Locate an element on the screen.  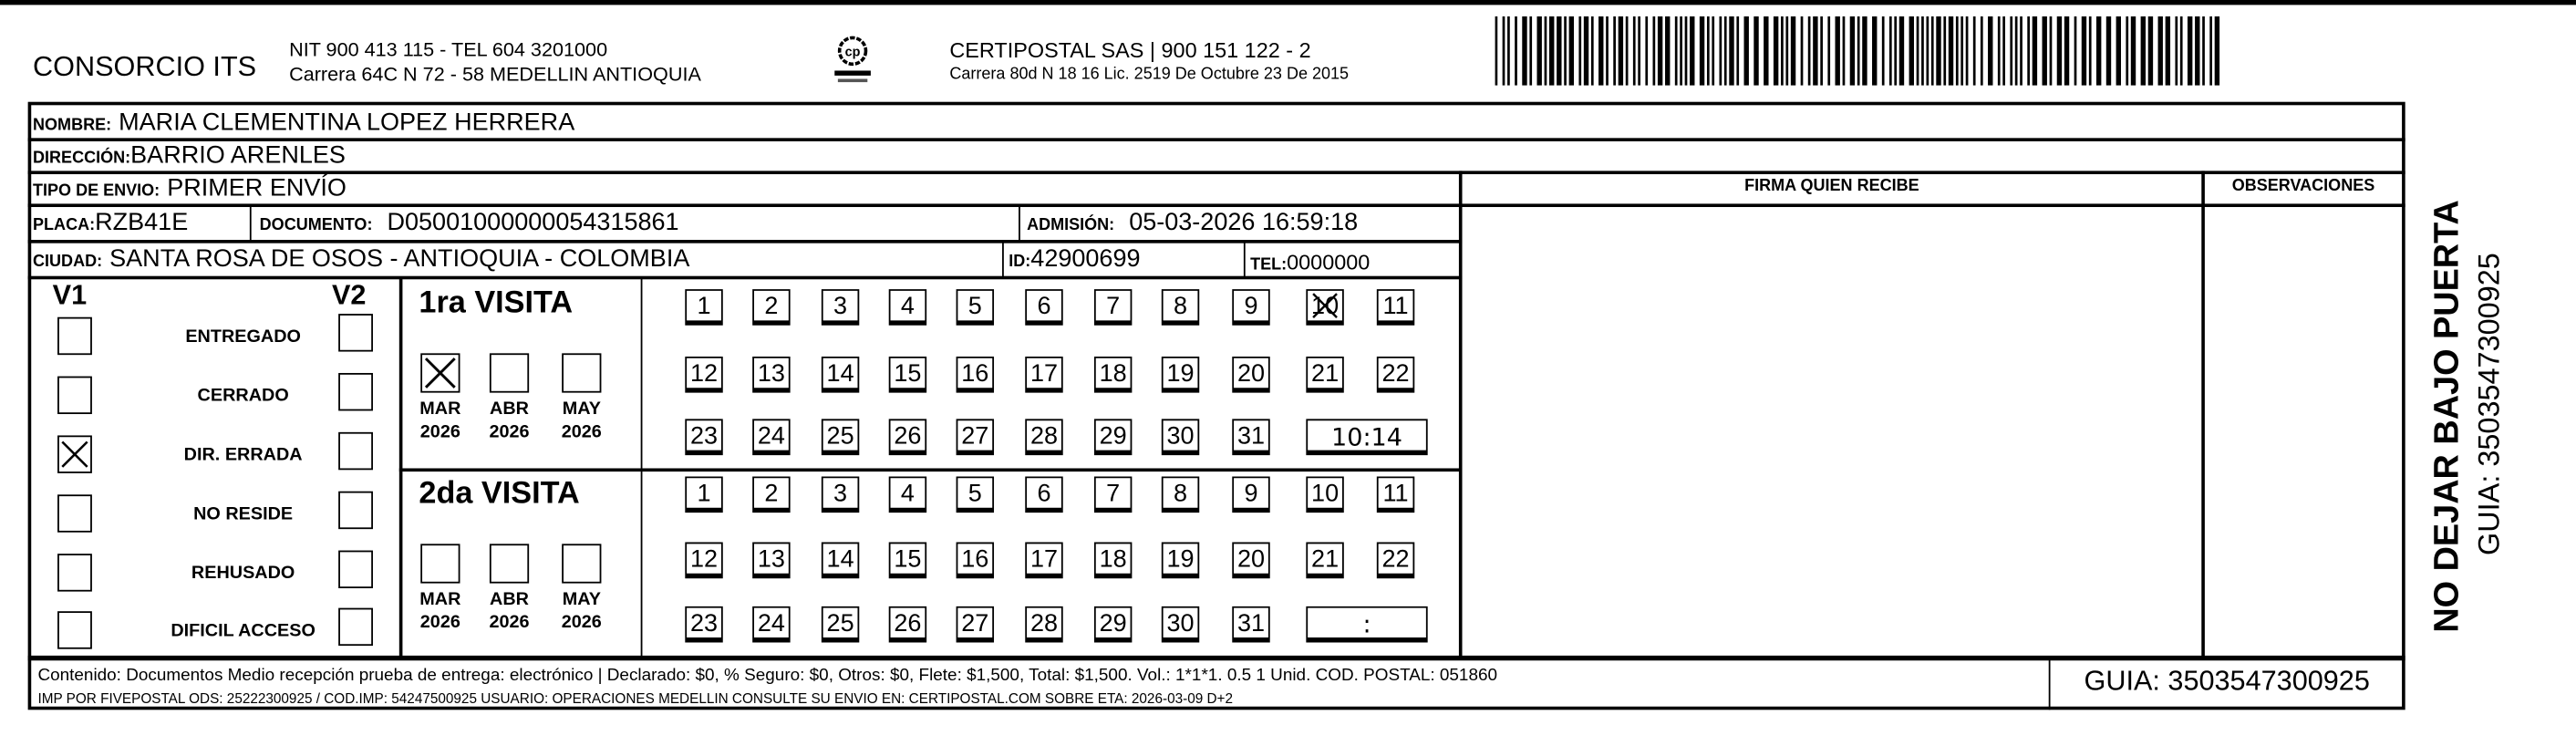
day-number: 7 is located at coordinates (1113, 306).